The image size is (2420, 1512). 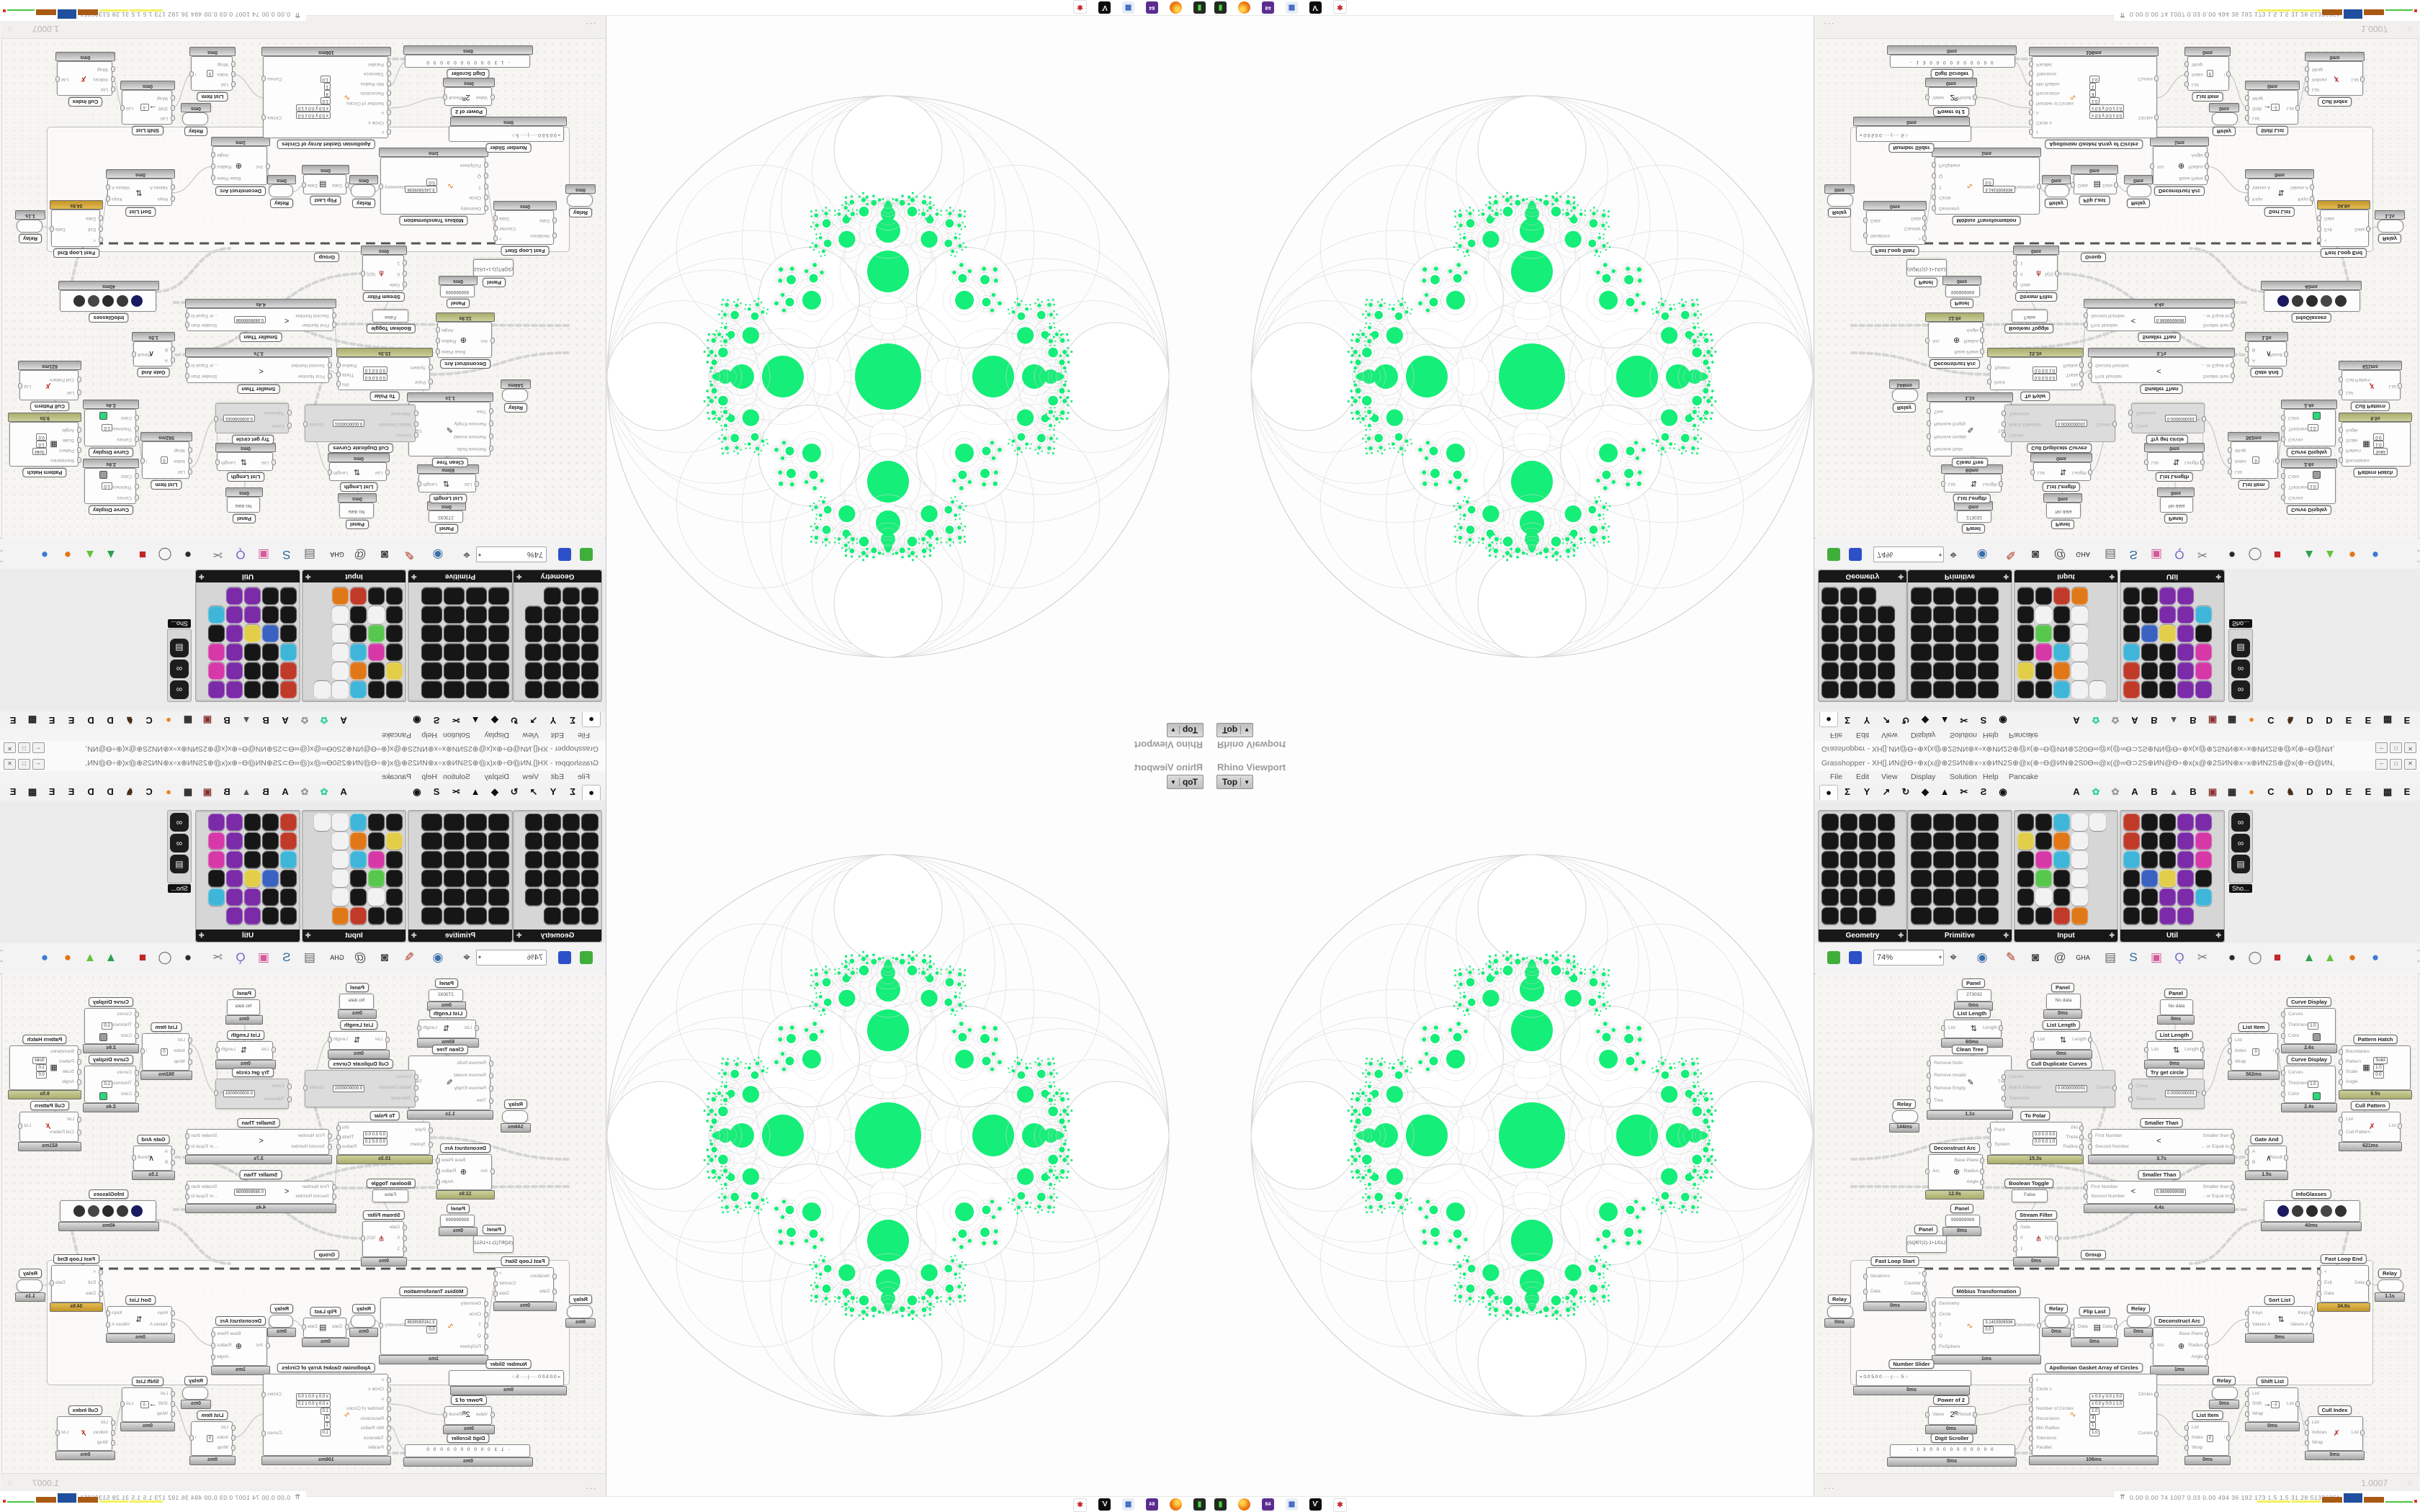 I want to click on tab-icon-9: ◉, so click(x=417, y=791).